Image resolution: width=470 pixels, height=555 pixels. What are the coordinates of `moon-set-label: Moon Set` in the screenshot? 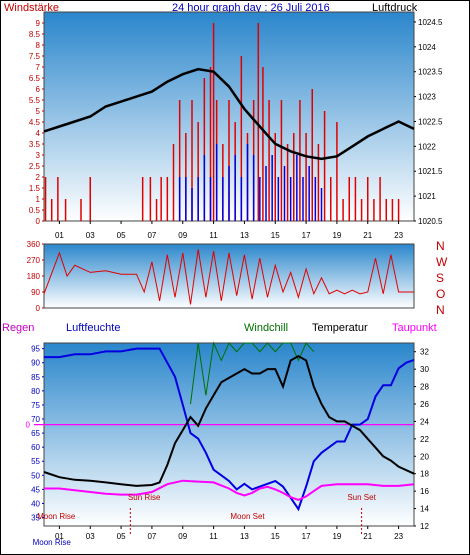 It's located at (247, 516).